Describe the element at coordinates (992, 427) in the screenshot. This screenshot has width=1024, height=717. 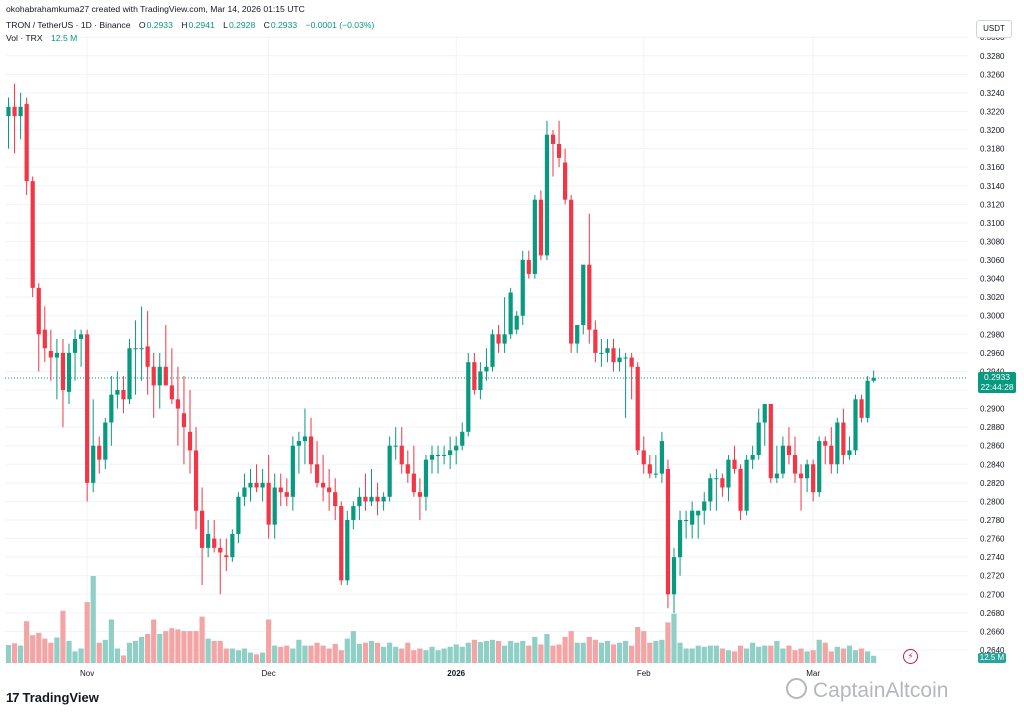
I see `price-tick-label: 0.2880` at that location.